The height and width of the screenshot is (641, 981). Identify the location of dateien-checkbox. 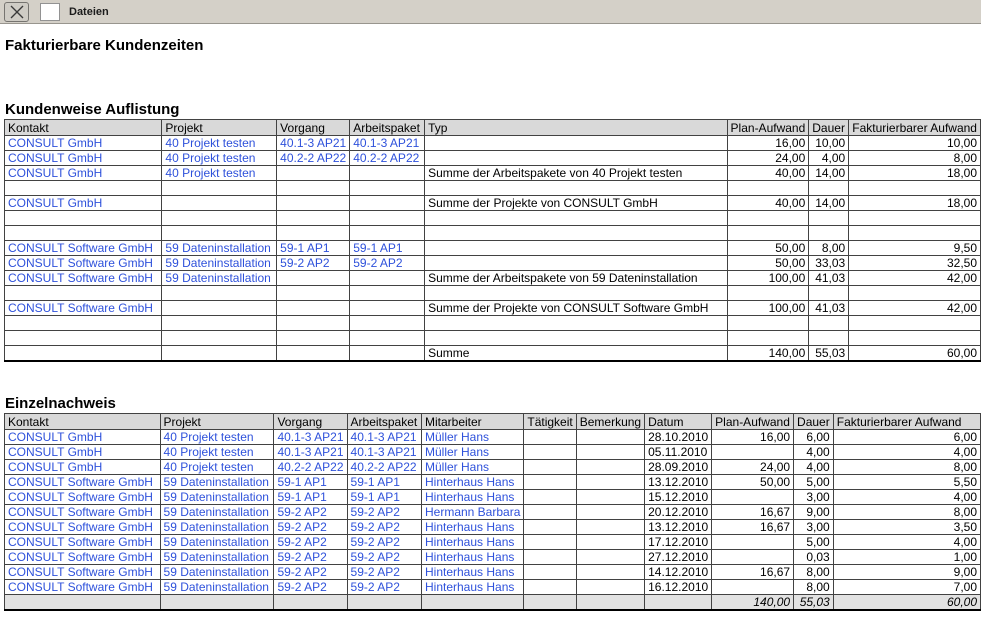
(50, 11).